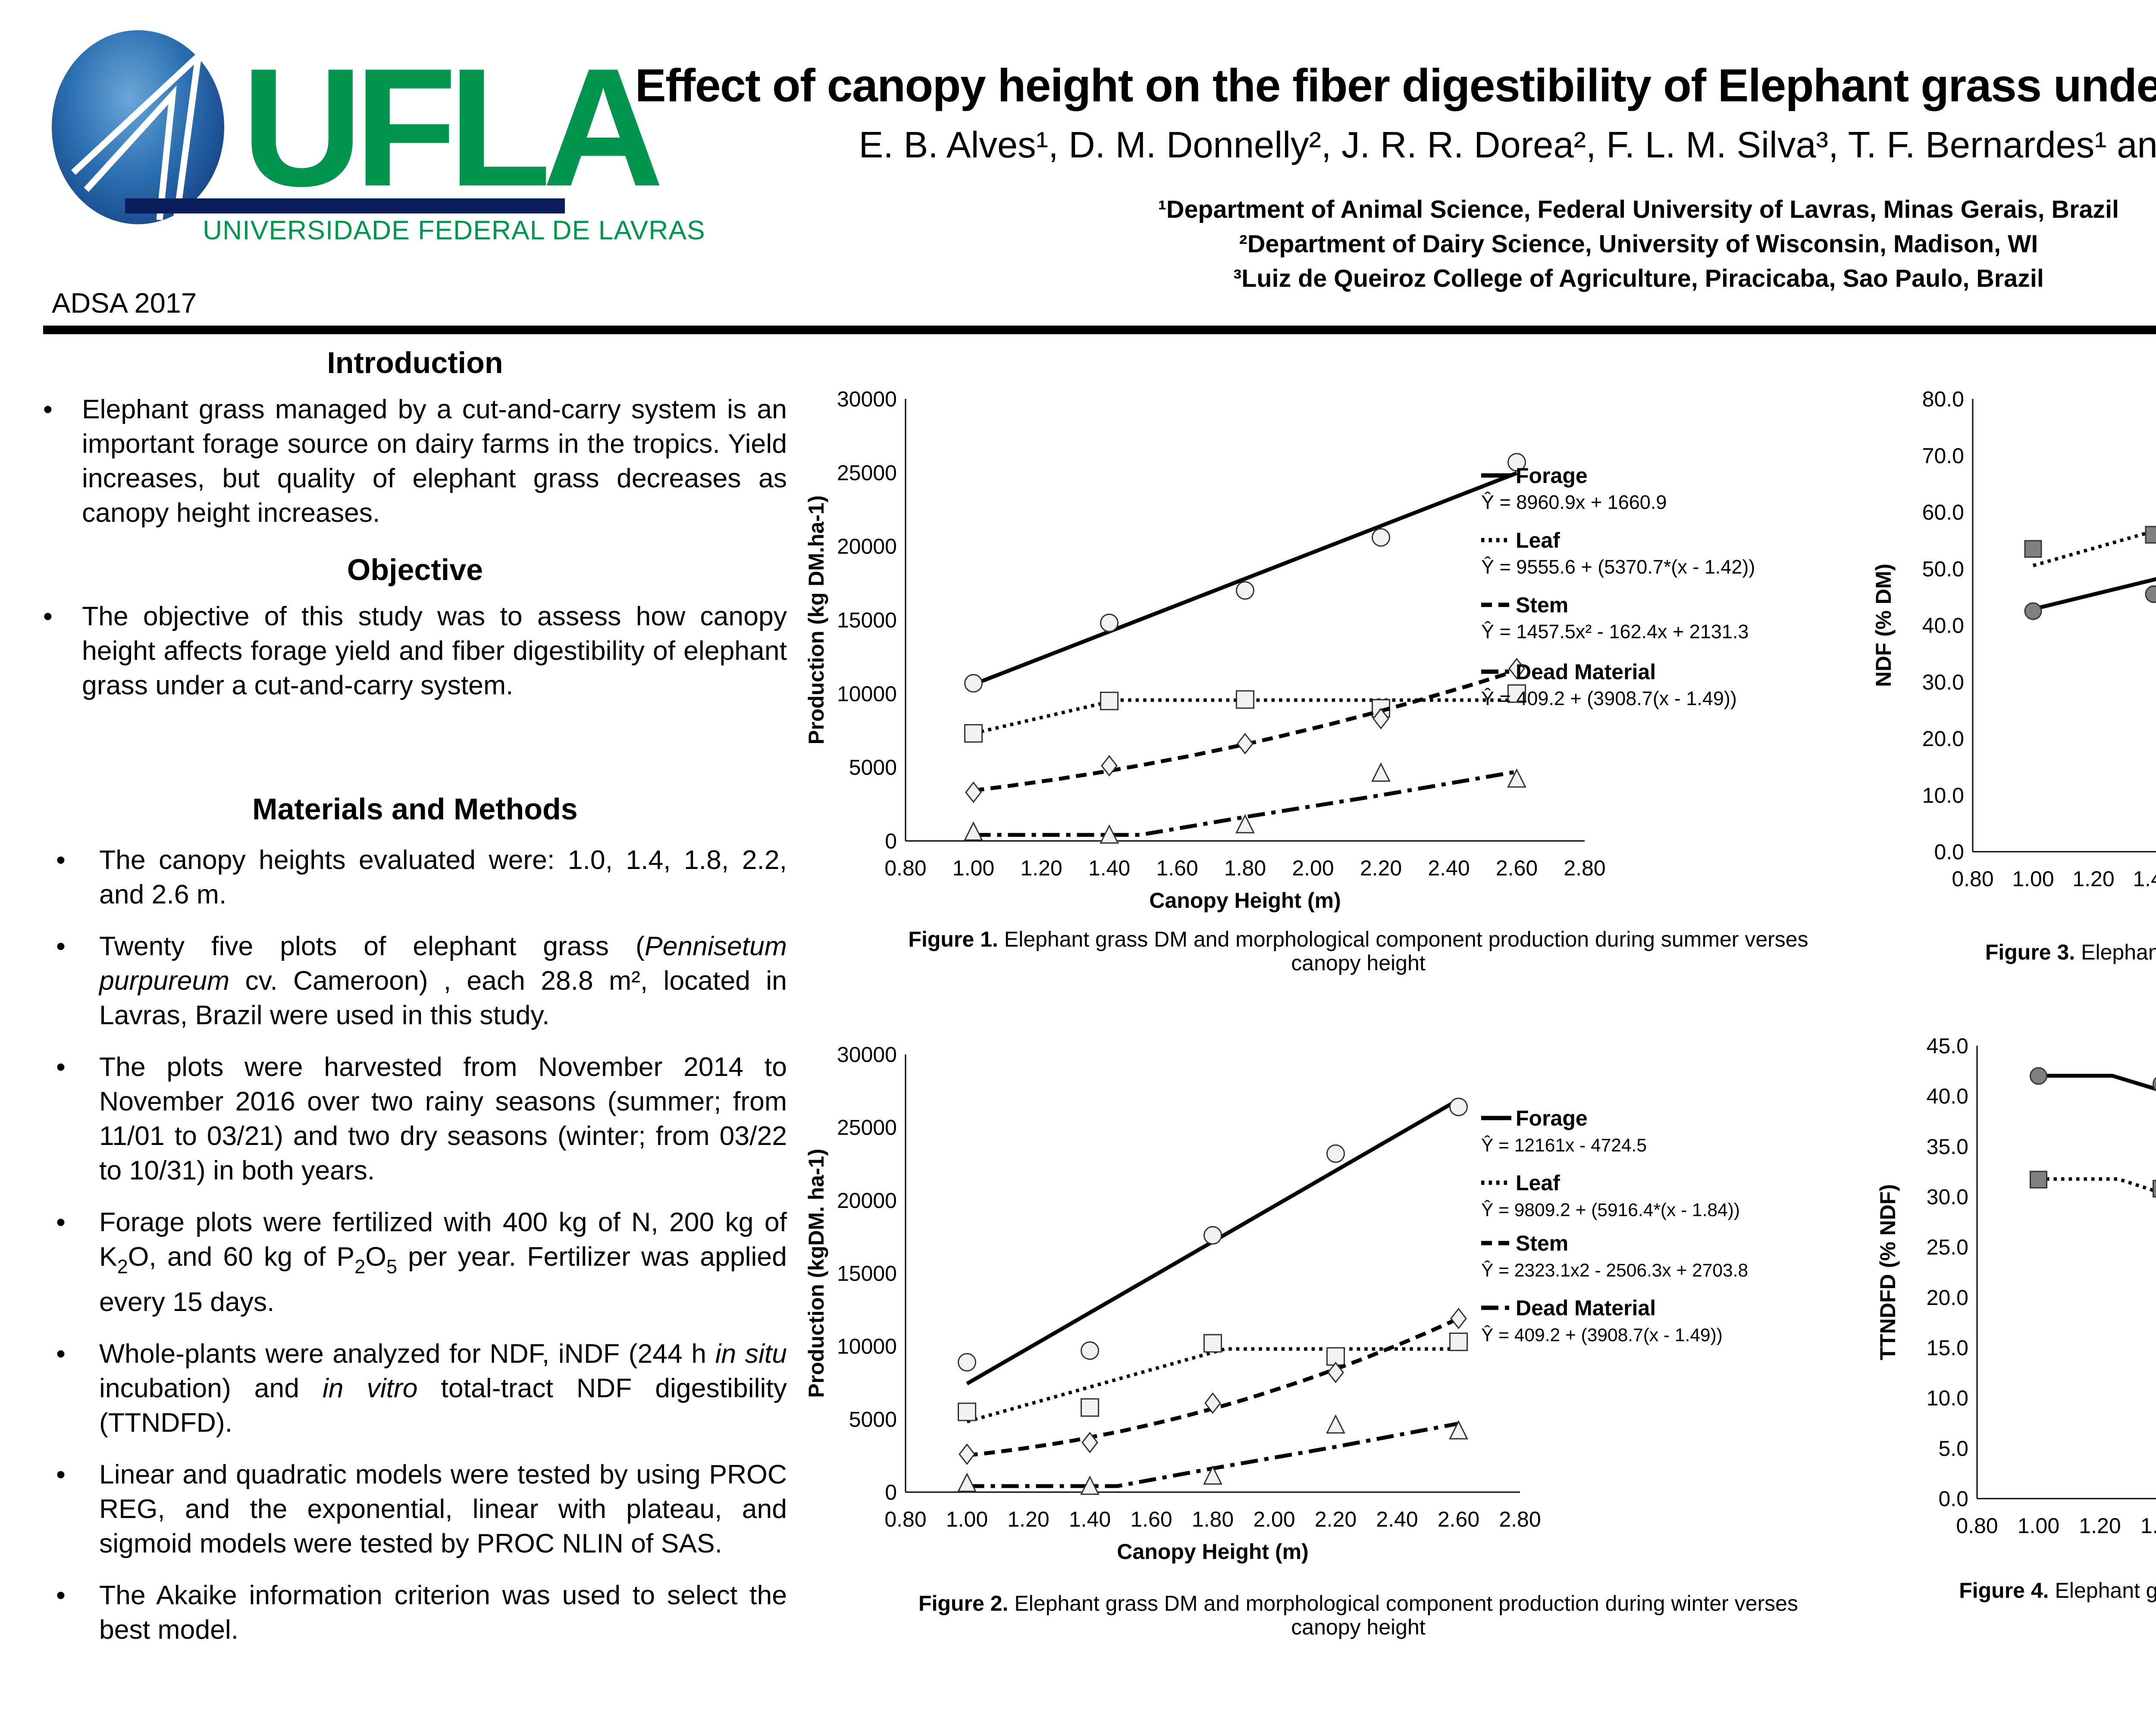 The height and width of the screenshot is (1725, 2156). Describe the element at coordinates (905, 868) in the screenshot. I see `x-tick-label: 0.80` at that location.